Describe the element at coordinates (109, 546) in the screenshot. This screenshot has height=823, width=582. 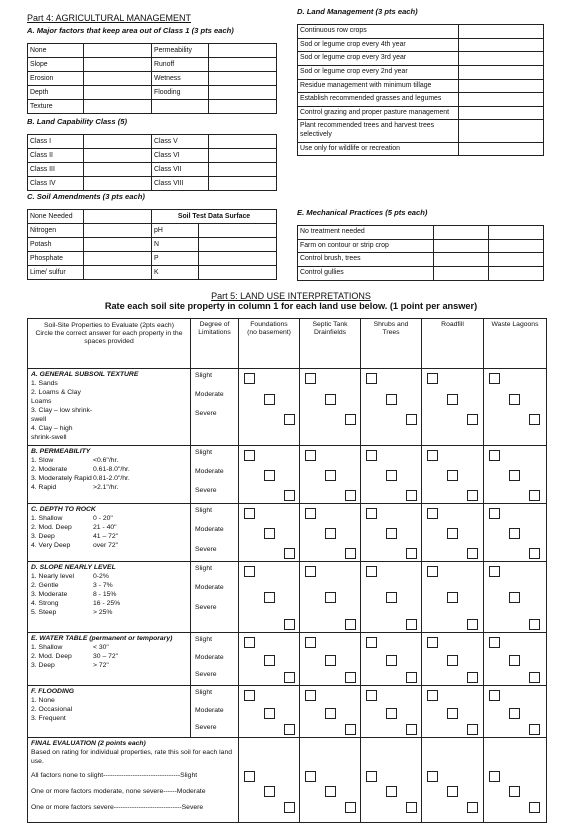
I see `property-option: 4. Very Deep over 72"` at that location.